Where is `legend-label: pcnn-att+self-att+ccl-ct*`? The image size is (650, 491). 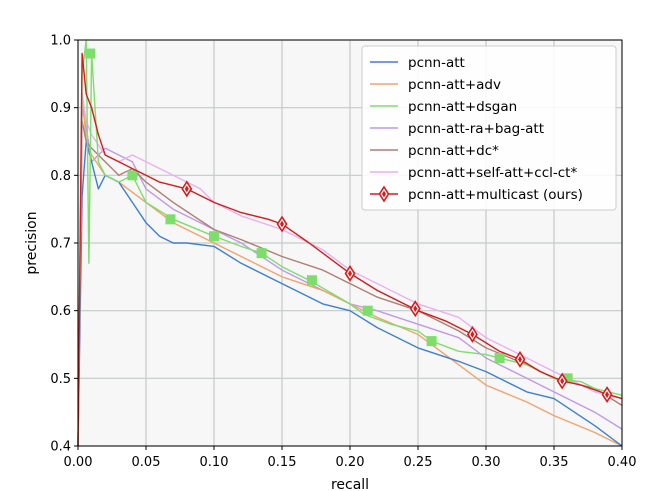 legend-label: pcnn-att+self-att+ccl-ct* is located at coordinates (492, 173).